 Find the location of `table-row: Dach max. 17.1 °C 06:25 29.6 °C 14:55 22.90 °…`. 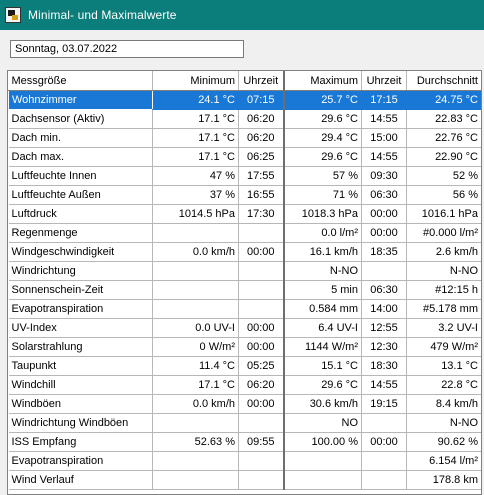

table-row: Dach max. 17.1 °C 06:25 29.6 °C 14:55 22.90 °… is located at coordinates (244, 157).